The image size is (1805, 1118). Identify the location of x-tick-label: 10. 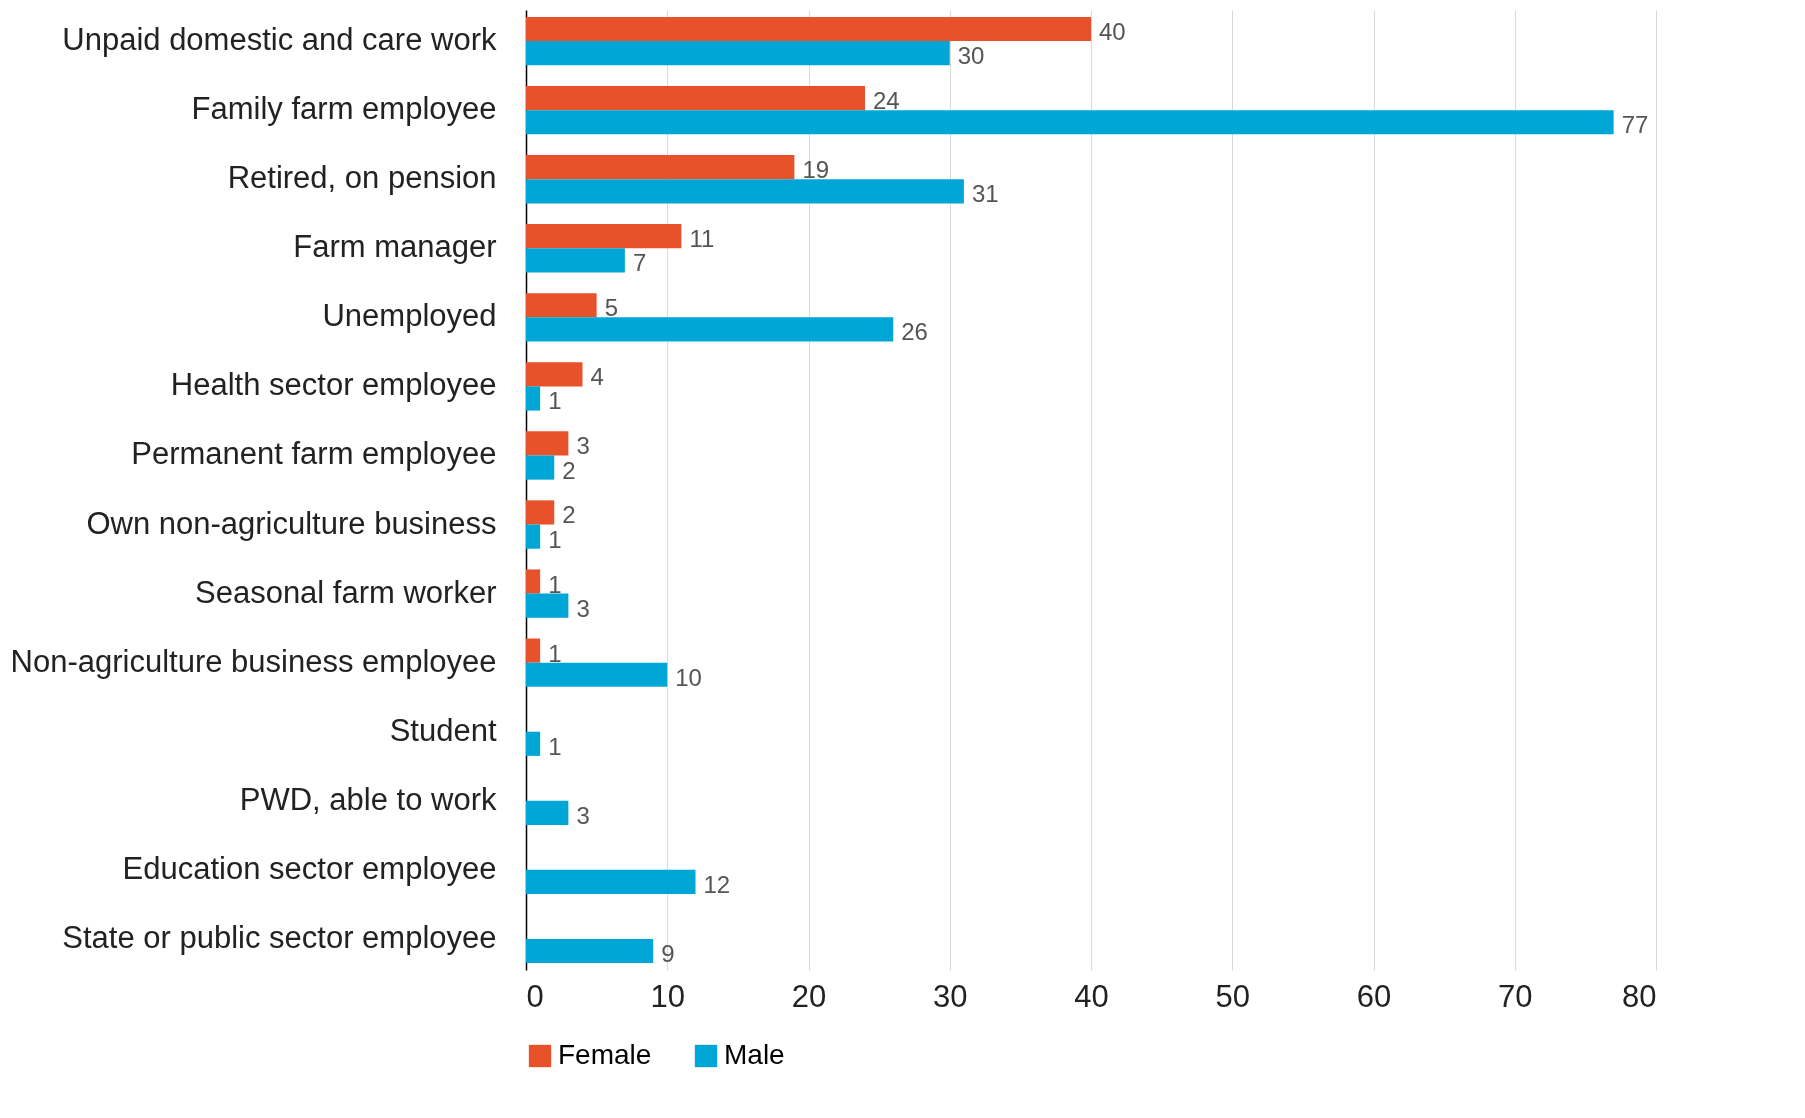
(667, 996).